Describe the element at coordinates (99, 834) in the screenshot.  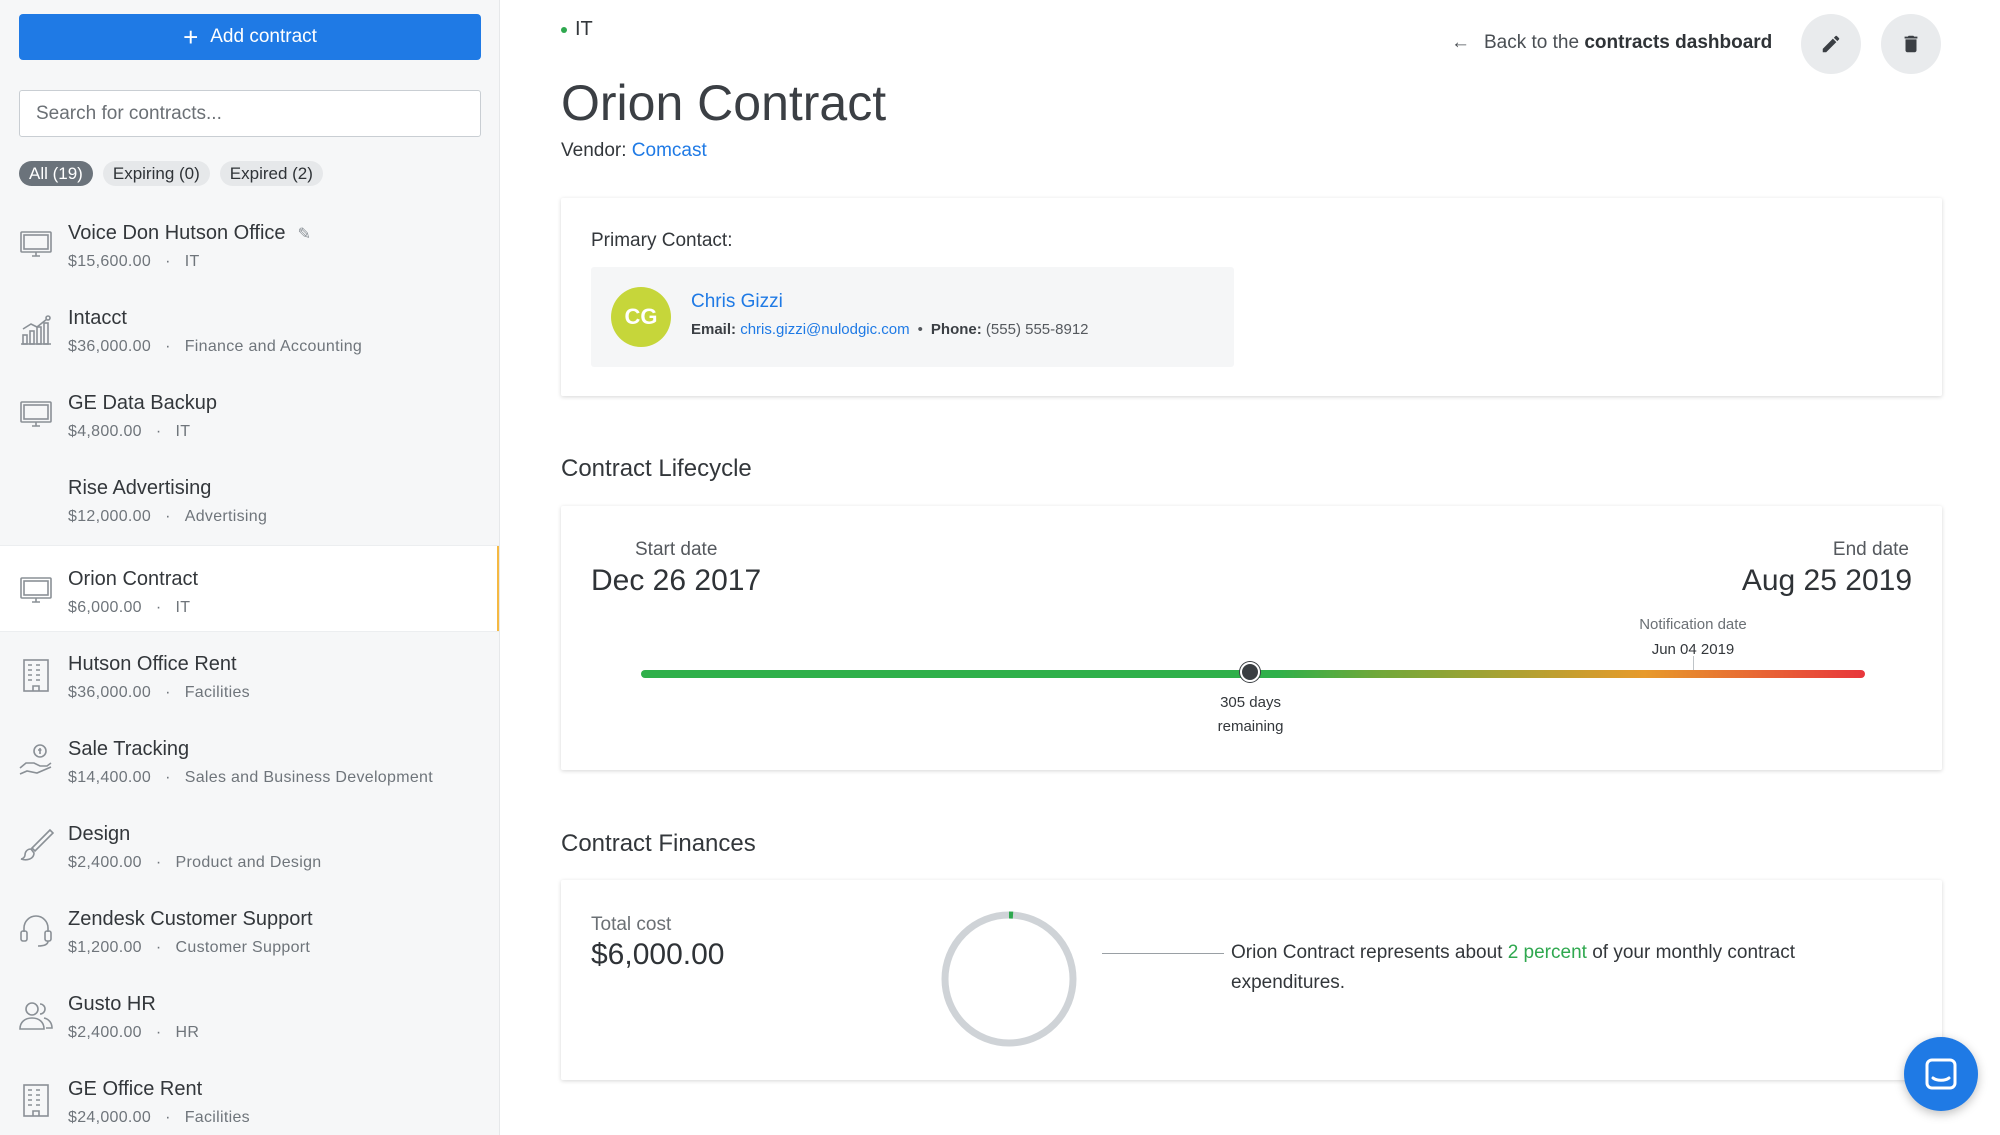
I see `contract-title: Design` at that location.